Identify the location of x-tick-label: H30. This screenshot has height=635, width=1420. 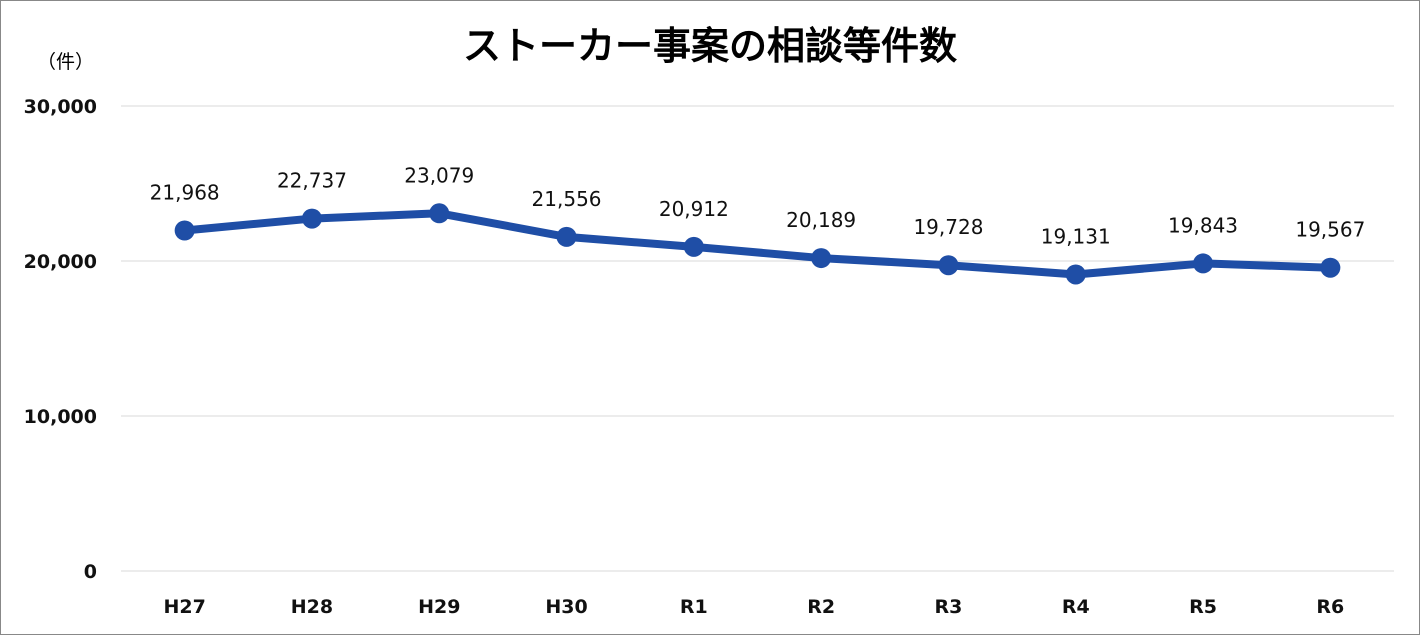
(566, 607).